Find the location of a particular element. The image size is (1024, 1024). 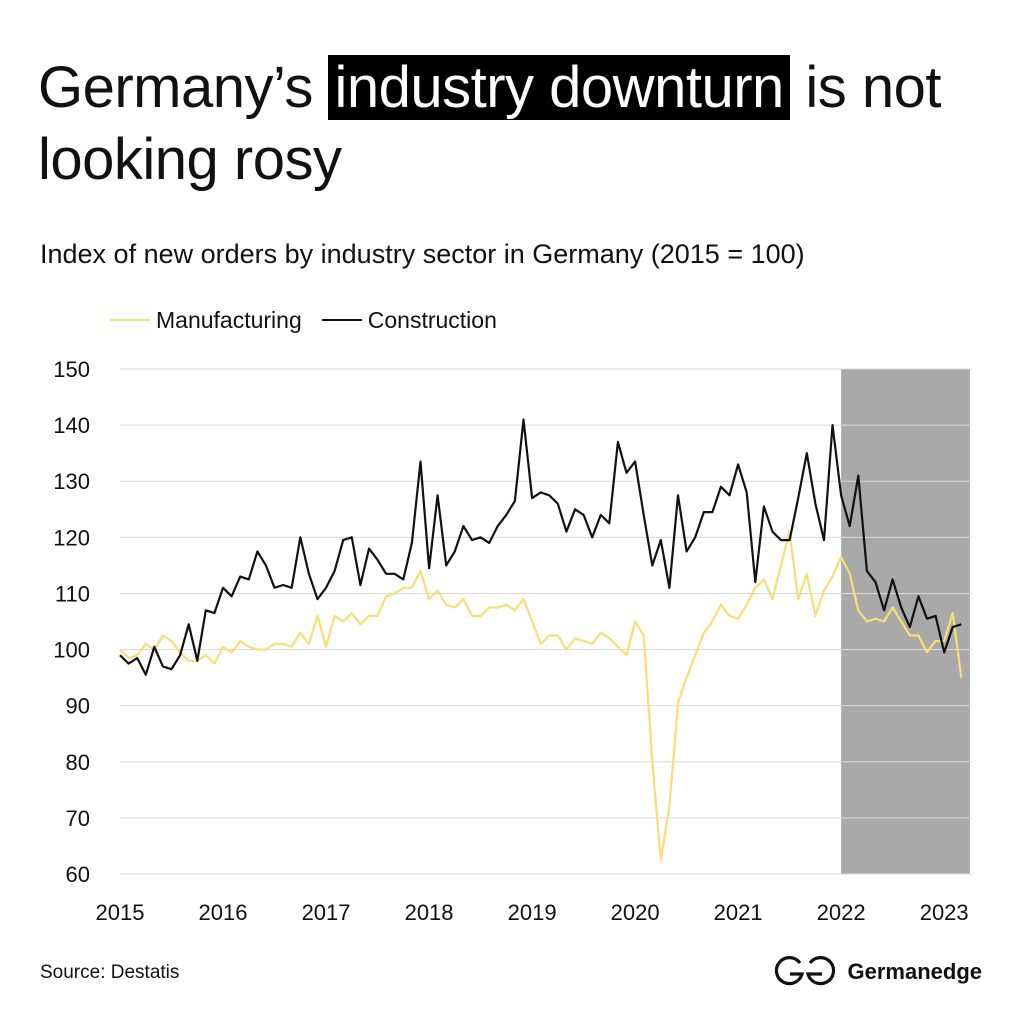

y-tick-label-130: 130 is located at coordinates (71, 481).